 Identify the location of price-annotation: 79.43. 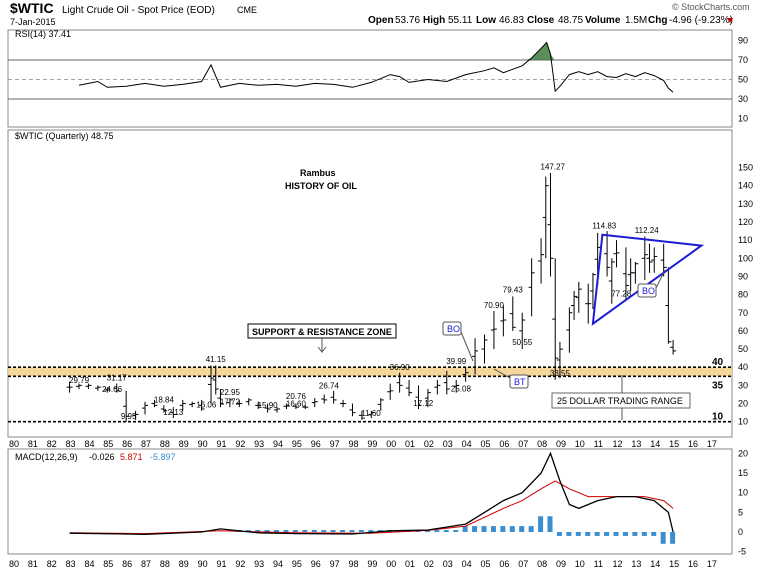
(513, 290).